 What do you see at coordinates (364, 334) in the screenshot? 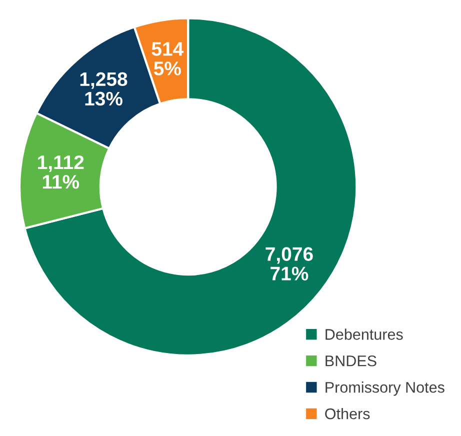
I see `legend-label: Debentures` at bounding box center [364, 334].